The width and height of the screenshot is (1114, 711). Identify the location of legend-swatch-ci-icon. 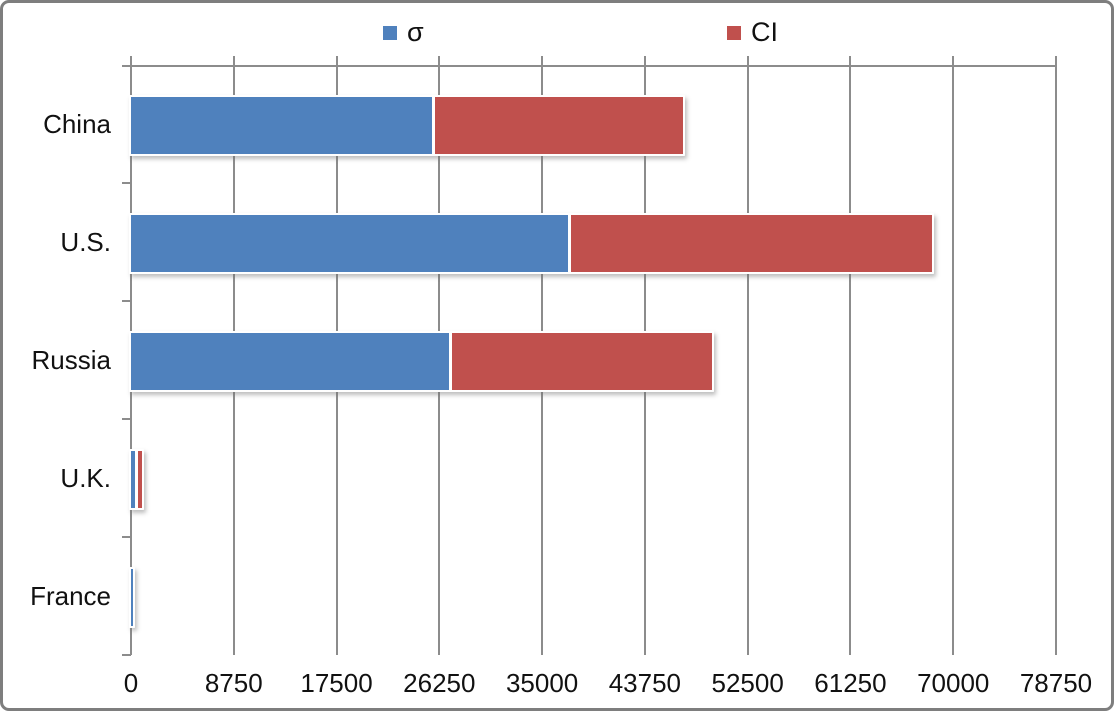
(734, 32).